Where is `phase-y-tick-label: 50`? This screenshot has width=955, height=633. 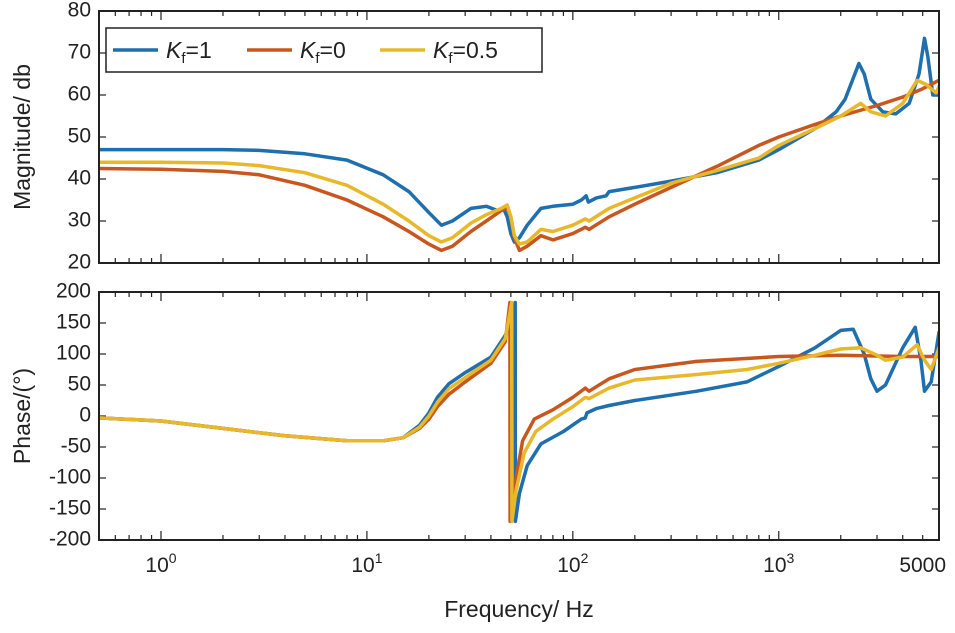
phase-y-tick-label: 50 is located at coordinates (79, 384).